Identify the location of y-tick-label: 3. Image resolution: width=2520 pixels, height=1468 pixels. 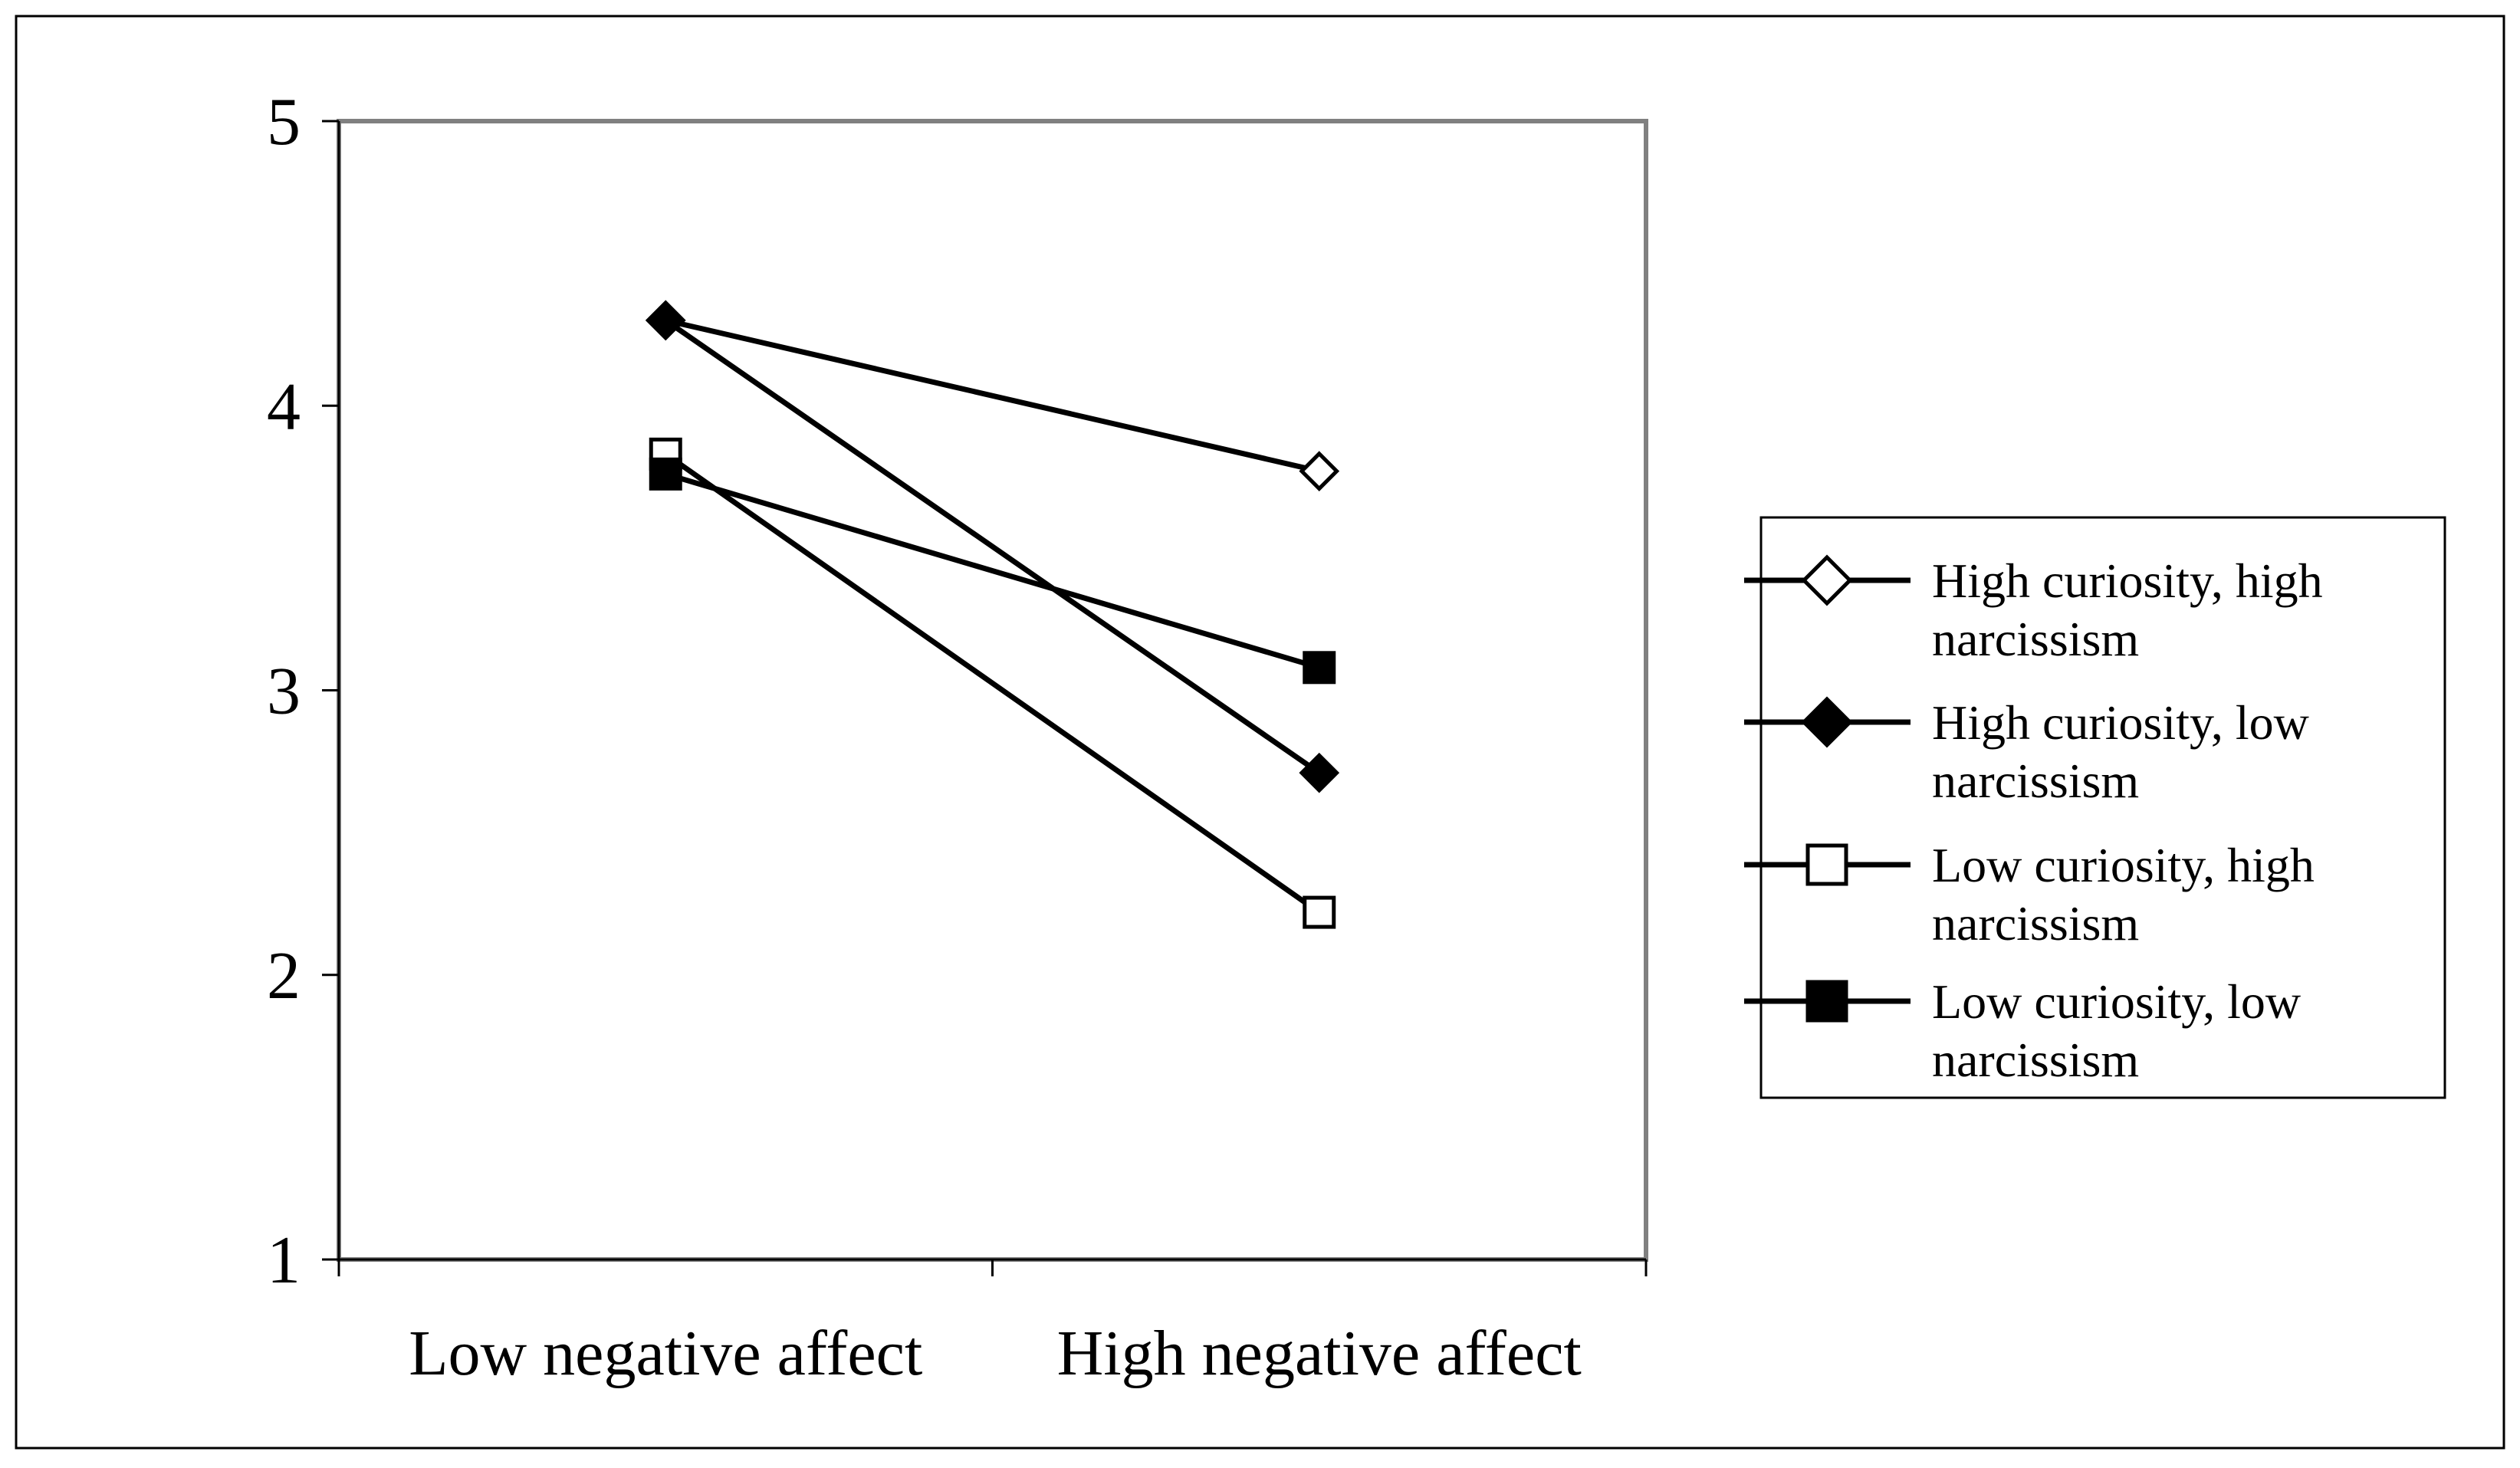
(284, 692).